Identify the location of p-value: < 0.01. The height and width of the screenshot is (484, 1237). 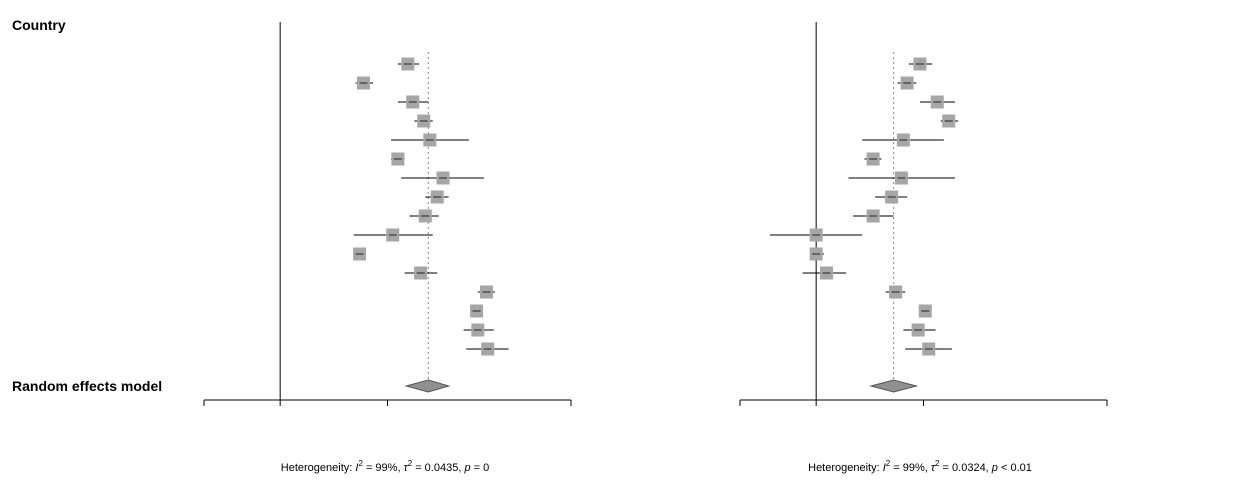
(1015, 468).